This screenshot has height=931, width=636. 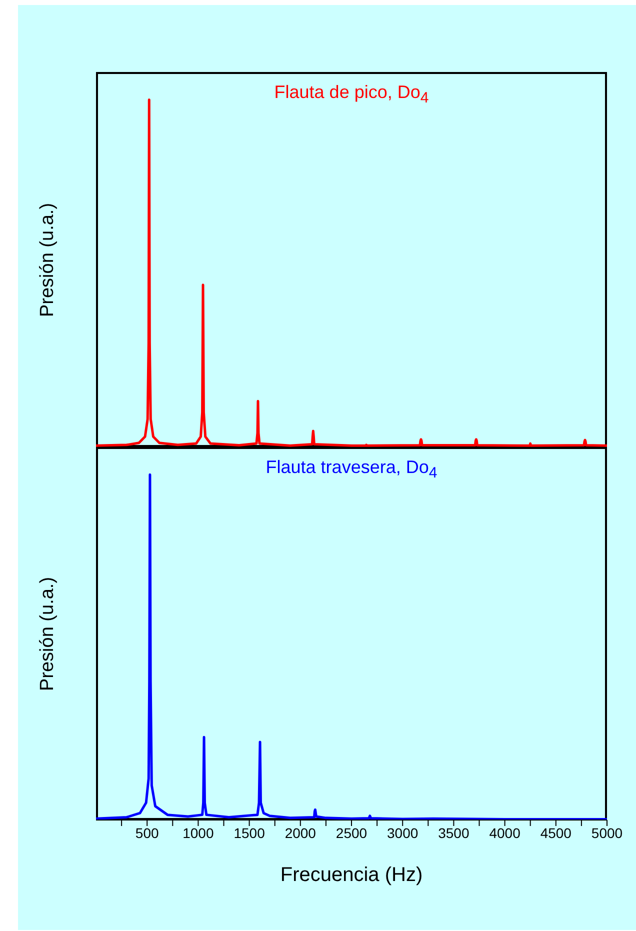 I want to click on x-tick-label: 500, so click(x=147, y=832).